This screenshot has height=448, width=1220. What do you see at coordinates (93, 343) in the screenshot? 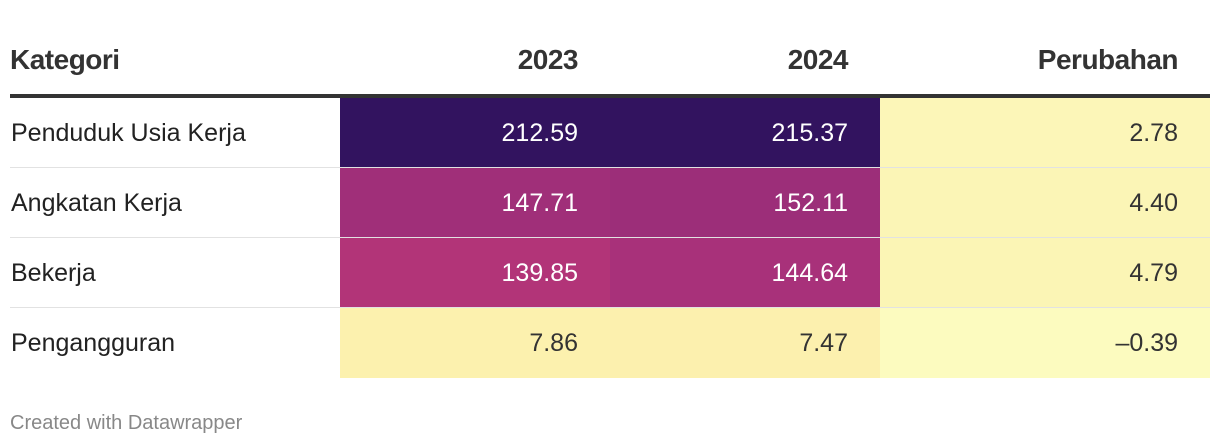
I see `row-category: Pengangguran` at bounding box center [93, 343].